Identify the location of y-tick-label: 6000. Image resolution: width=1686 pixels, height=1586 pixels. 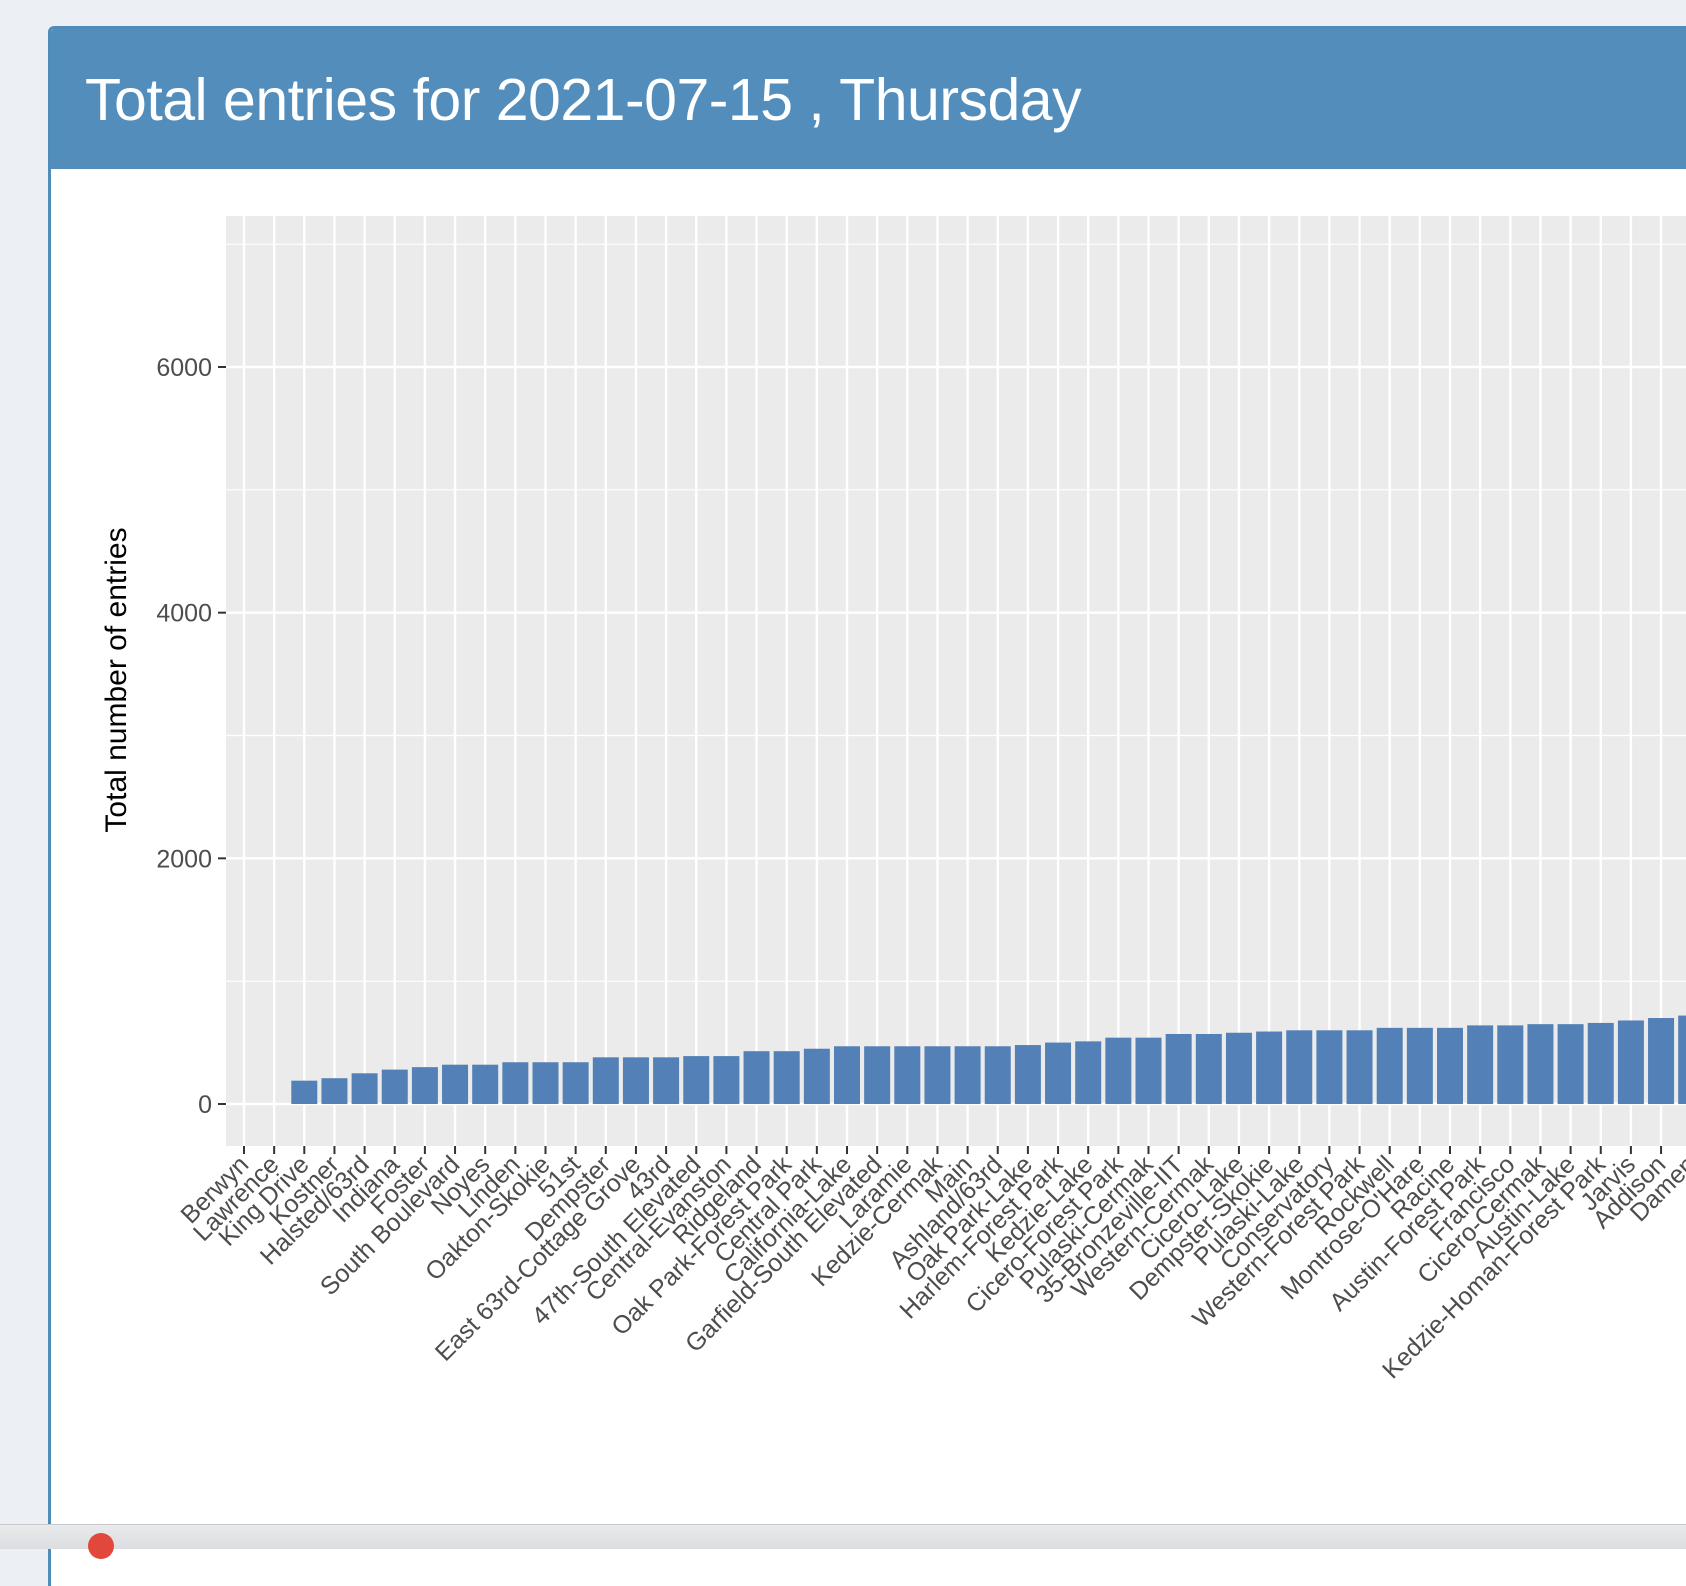
(184, 368).